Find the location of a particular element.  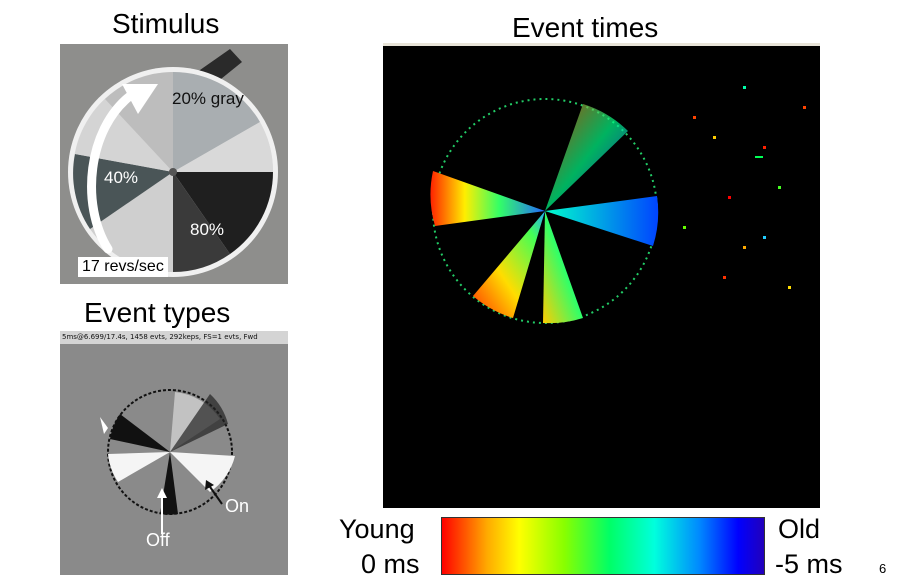

event-types-title: Event types is located at coordinates (157, 312).